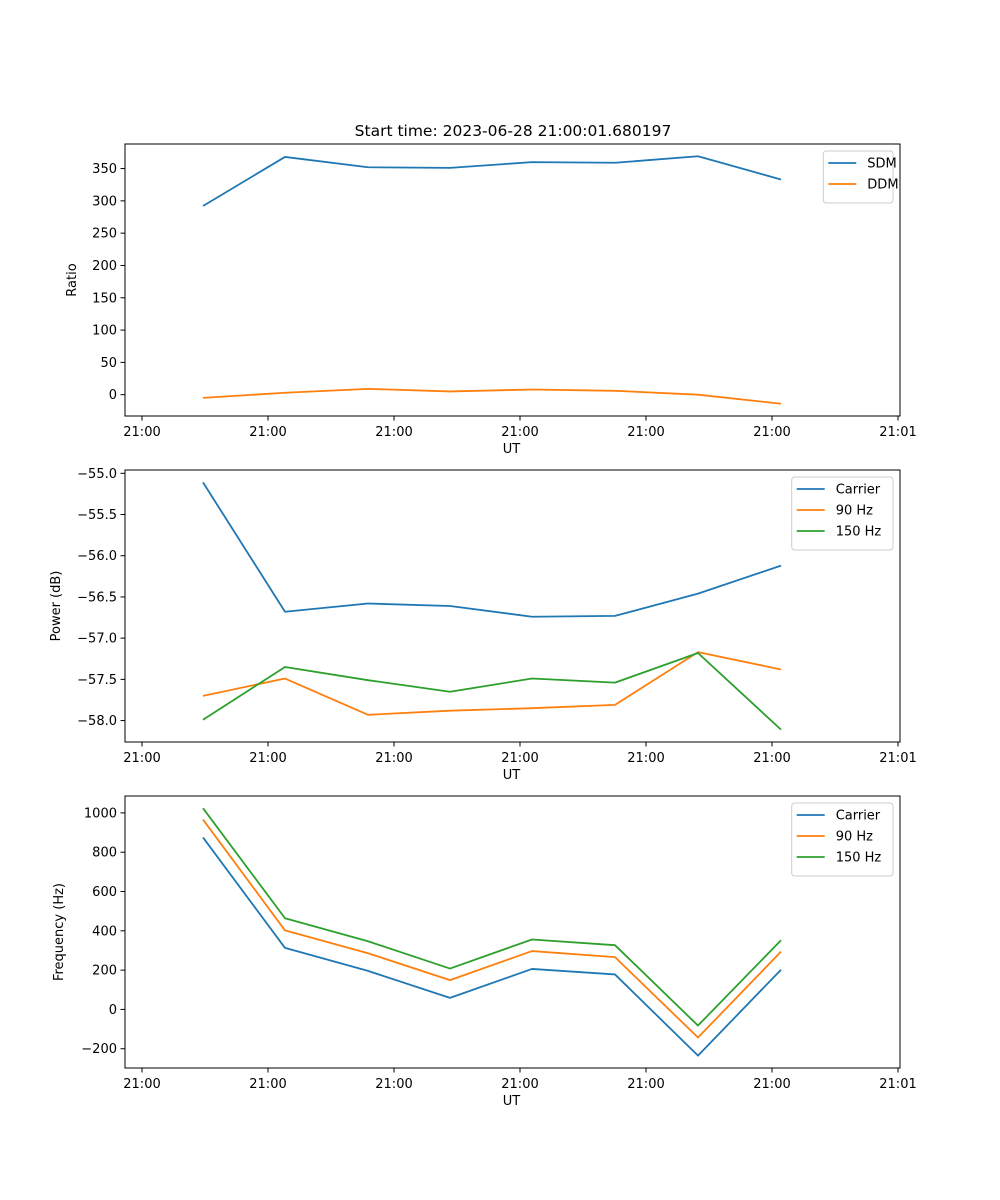  I want to click on y-tick-label: −56.5, so click(97, 597).